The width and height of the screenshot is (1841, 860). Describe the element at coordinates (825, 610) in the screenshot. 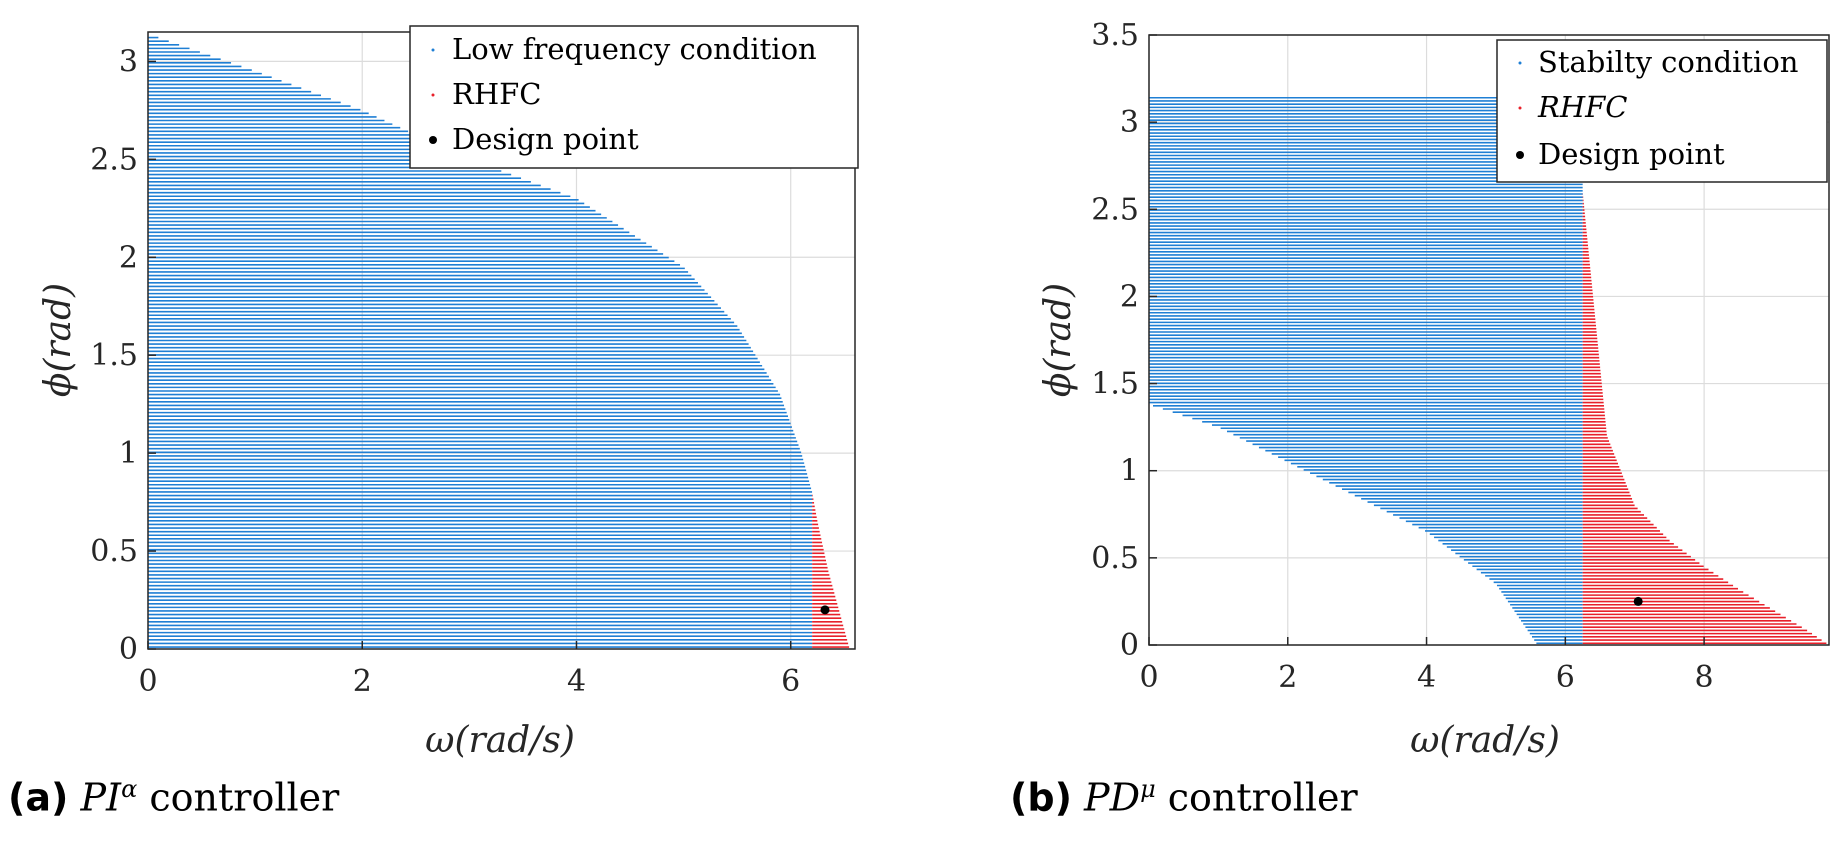

I see `design-point-a` at that location.